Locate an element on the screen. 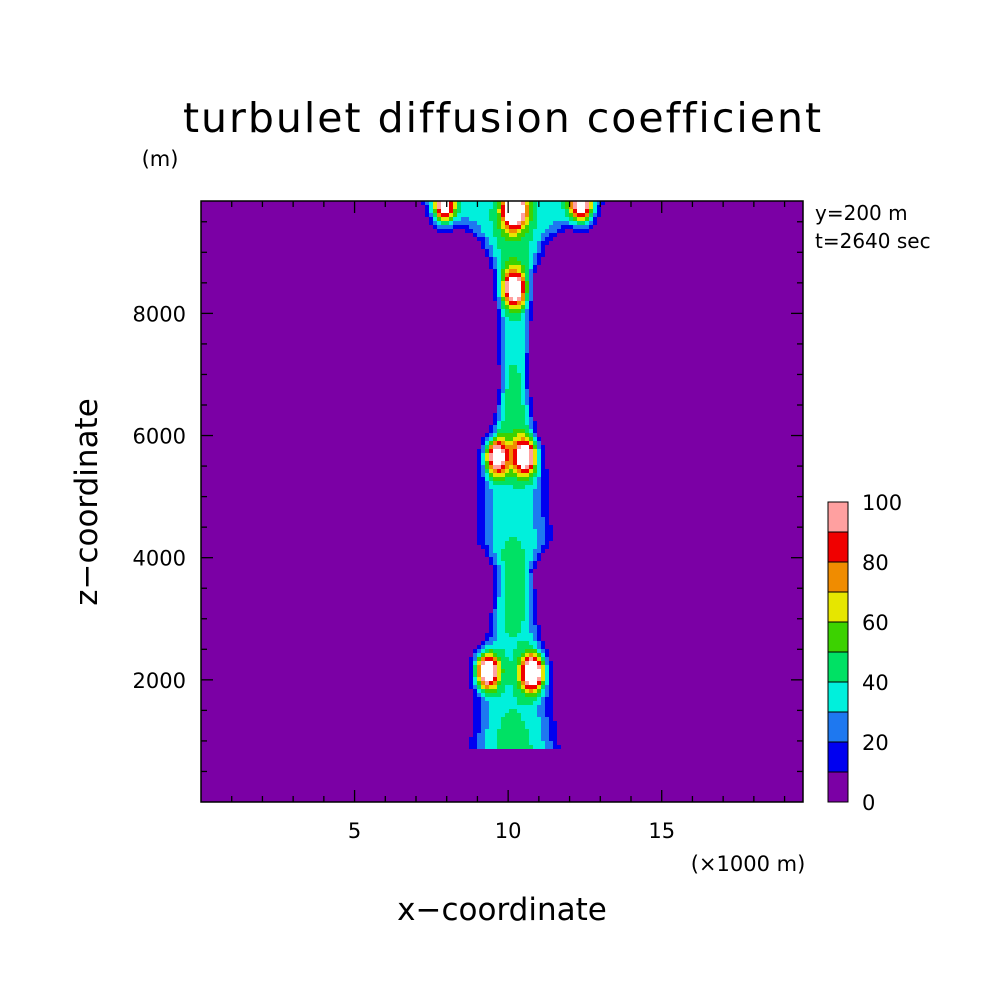 Image resolution: width=1004 pixels, height=1004 pixels. colorbar-swatch is located at coordinates (838, 607).